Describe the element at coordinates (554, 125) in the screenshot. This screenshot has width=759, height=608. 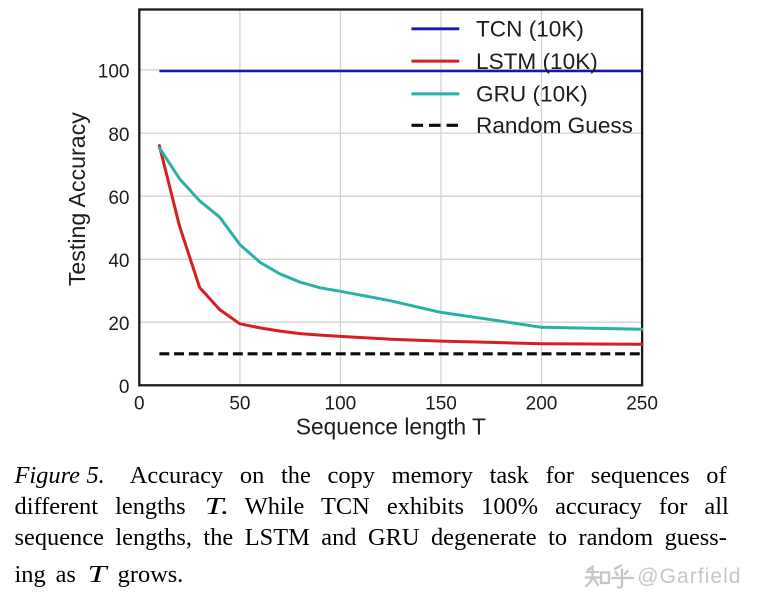
I see `svg-text: Random Guess` at that location.